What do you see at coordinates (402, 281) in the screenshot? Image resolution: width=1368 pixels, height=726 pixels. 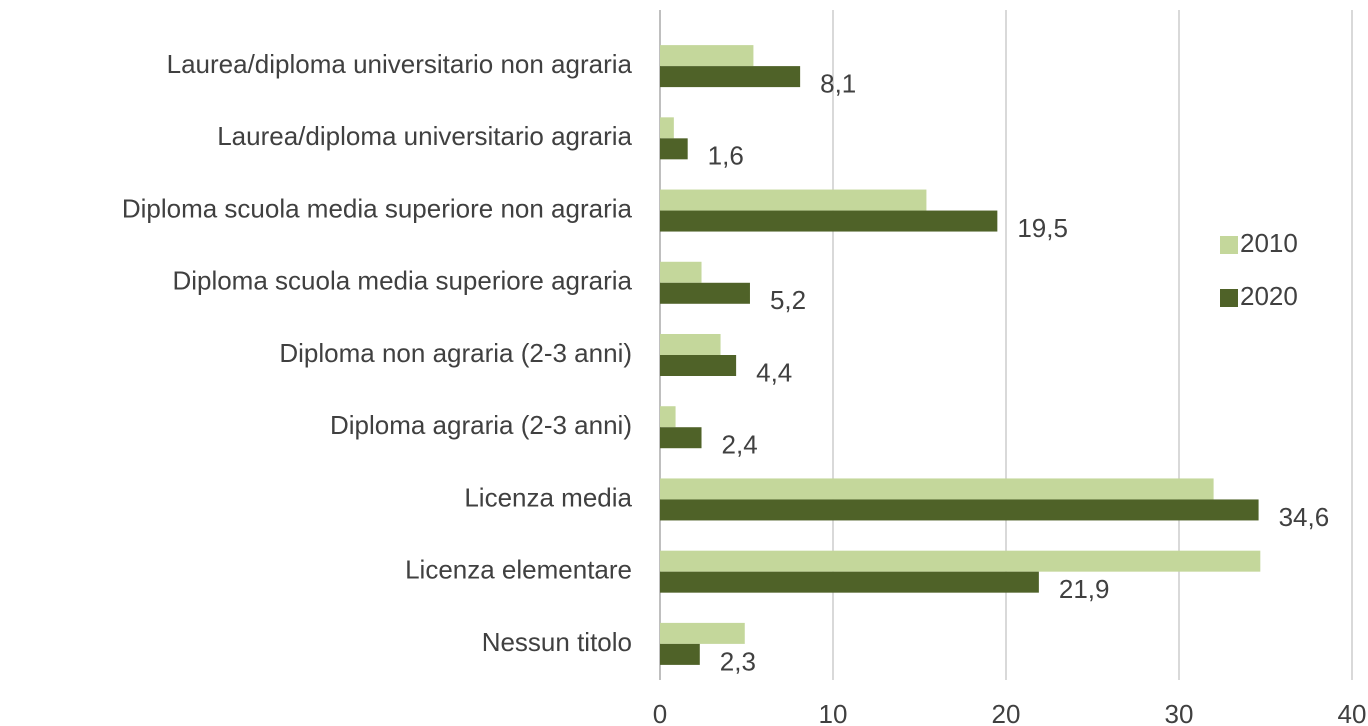 I see `y-tick-label: Diploma scuola media superiore agraria` at bounding box center [402, 281].